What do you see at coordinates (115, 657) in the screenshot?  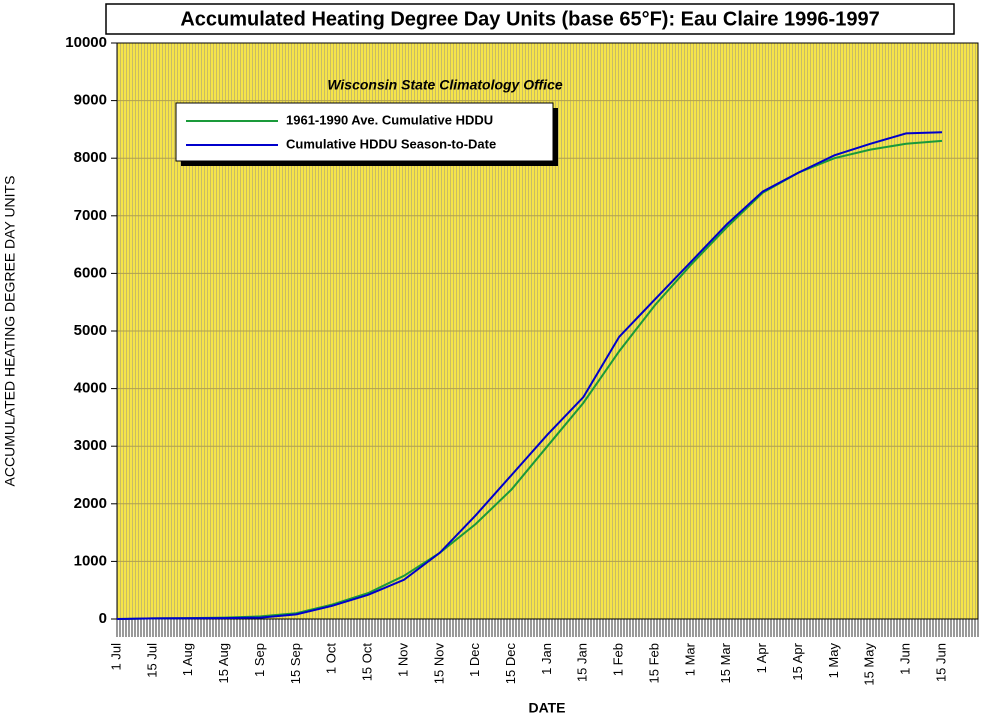 I see `x-tick-label: 1 Jul` at bounding box center [115, 657].